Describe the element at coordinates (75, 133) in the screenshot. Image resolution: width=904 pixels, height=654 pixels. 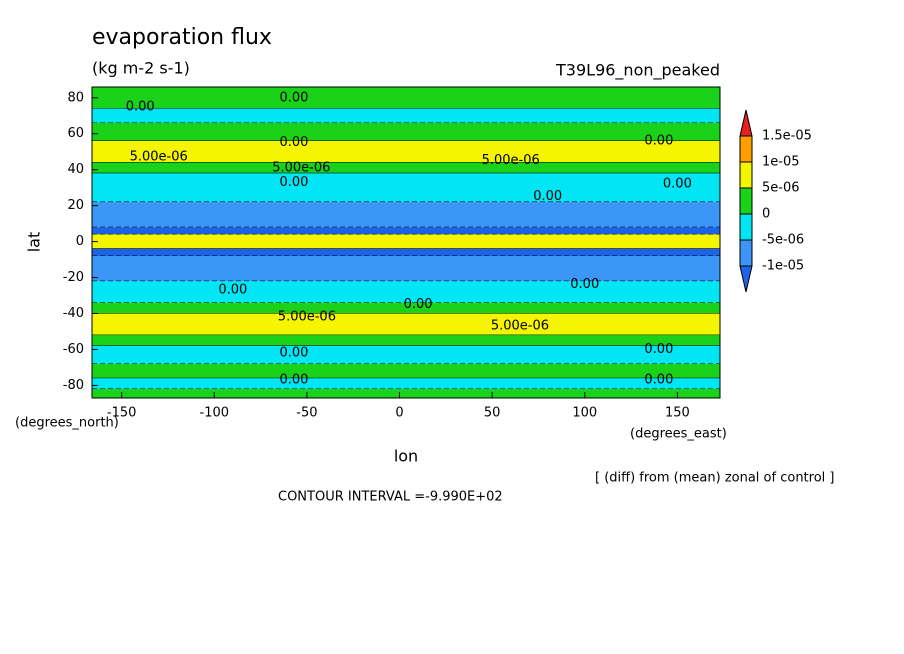
I see `y-tick-label: 60` at that location.